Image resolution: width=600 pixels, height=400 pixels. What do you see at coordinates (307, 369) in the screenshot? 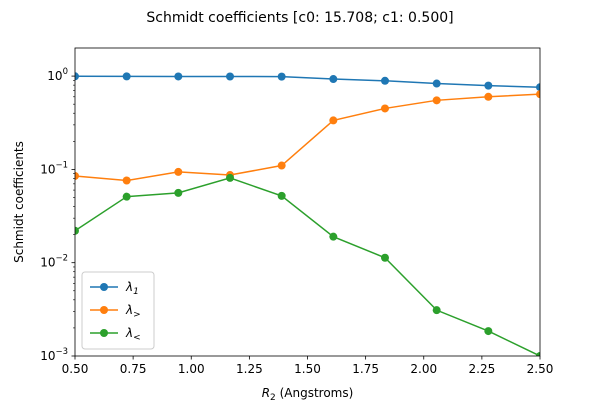
I see `x-tick-label: 1.50` at bounding box center [307, 369].